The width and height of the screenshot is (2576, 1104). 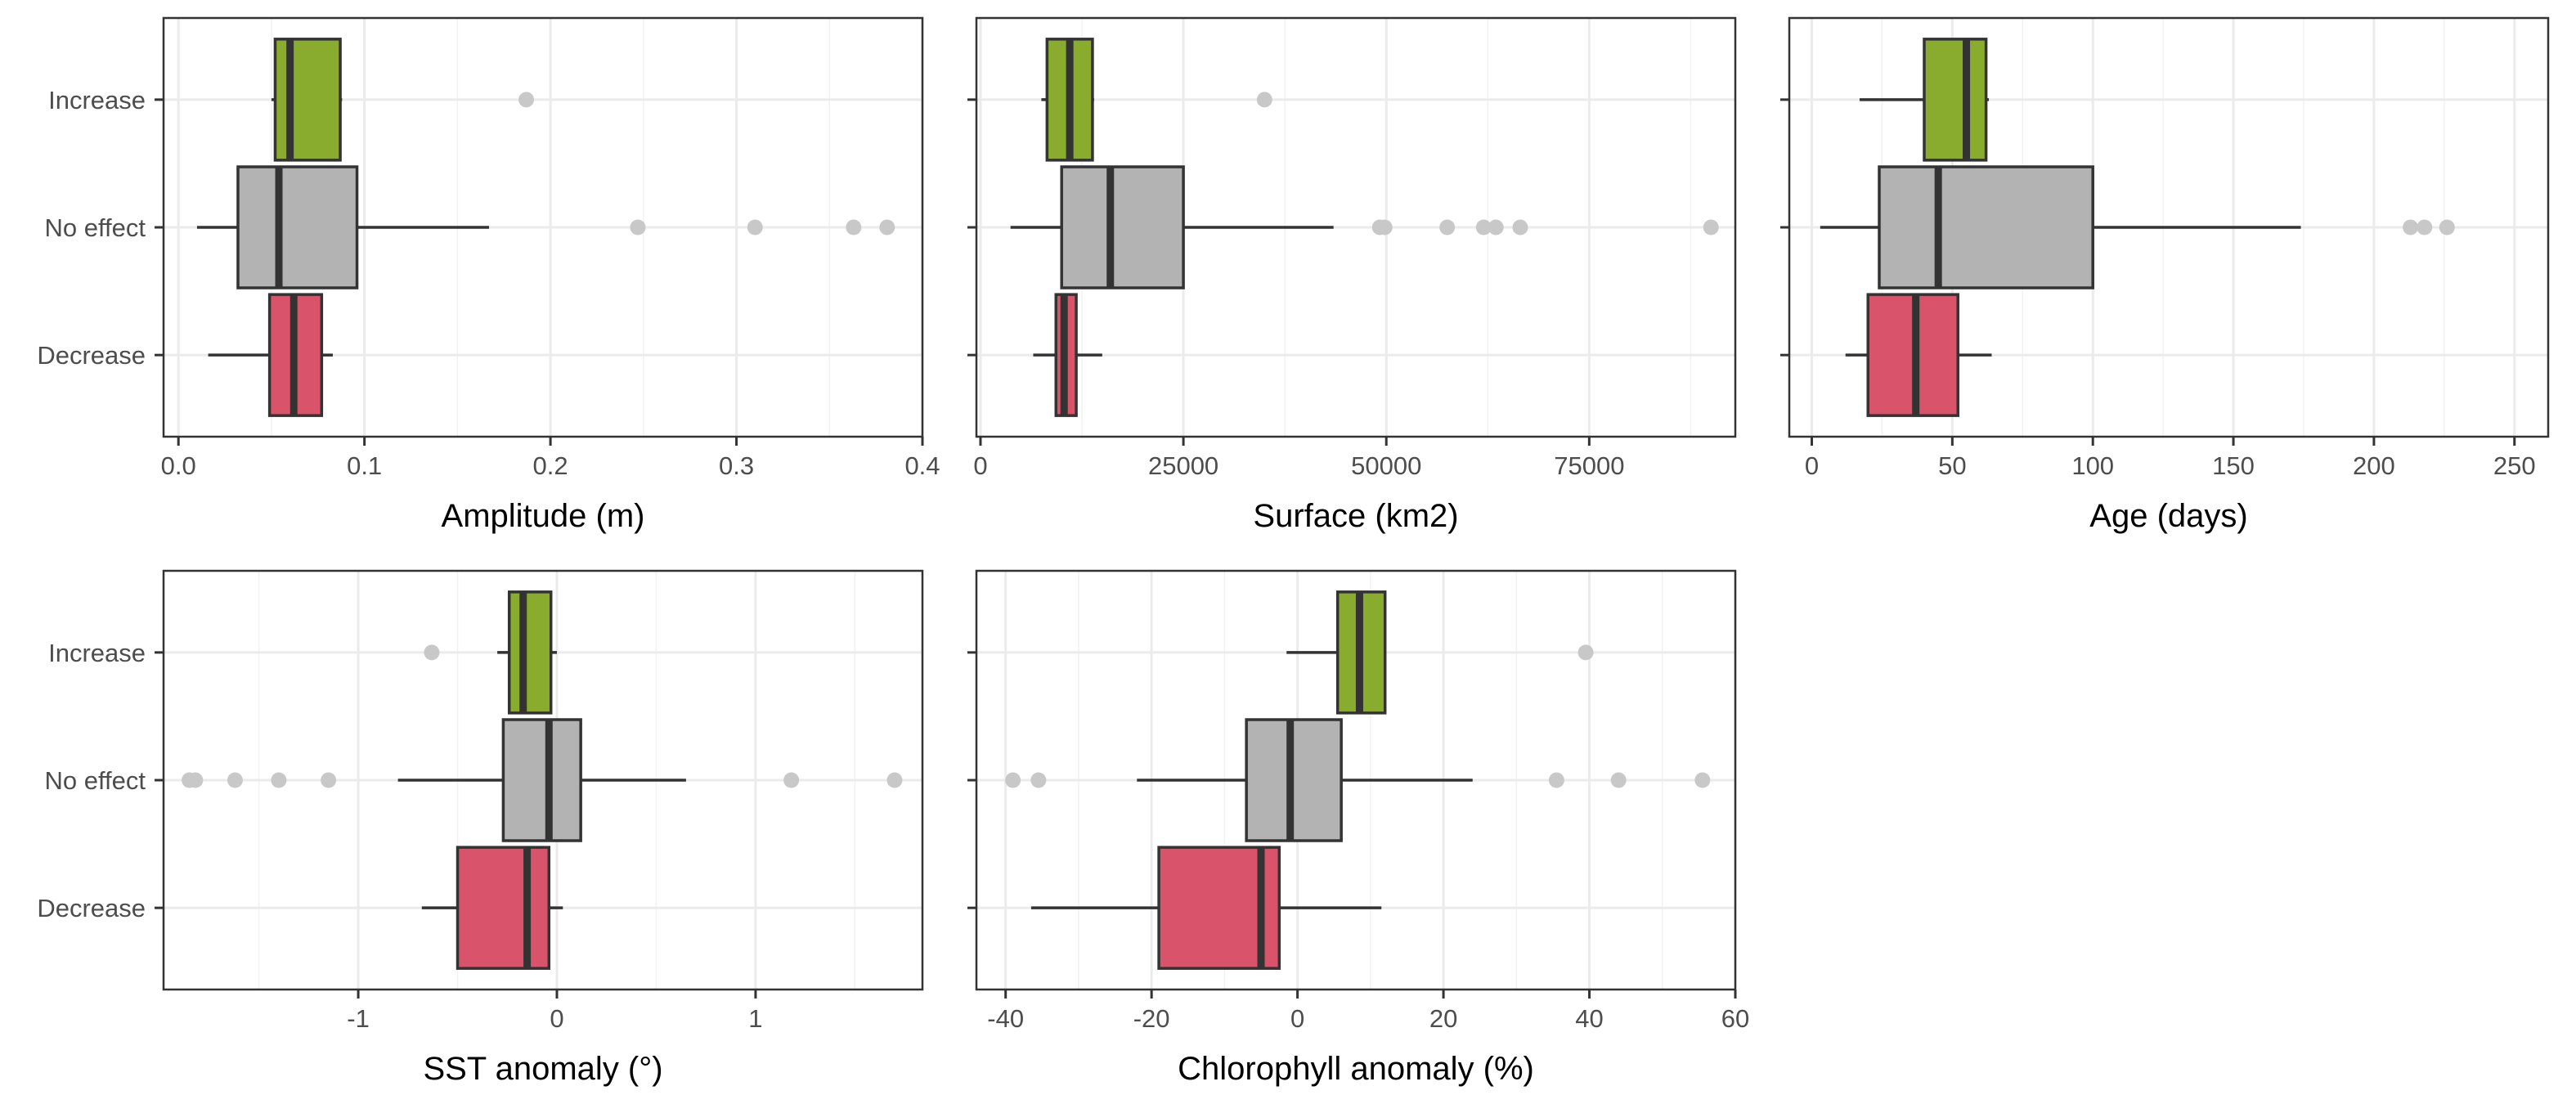 I want to click on x-tick-label: 0.2, so click(x=550, y=466).